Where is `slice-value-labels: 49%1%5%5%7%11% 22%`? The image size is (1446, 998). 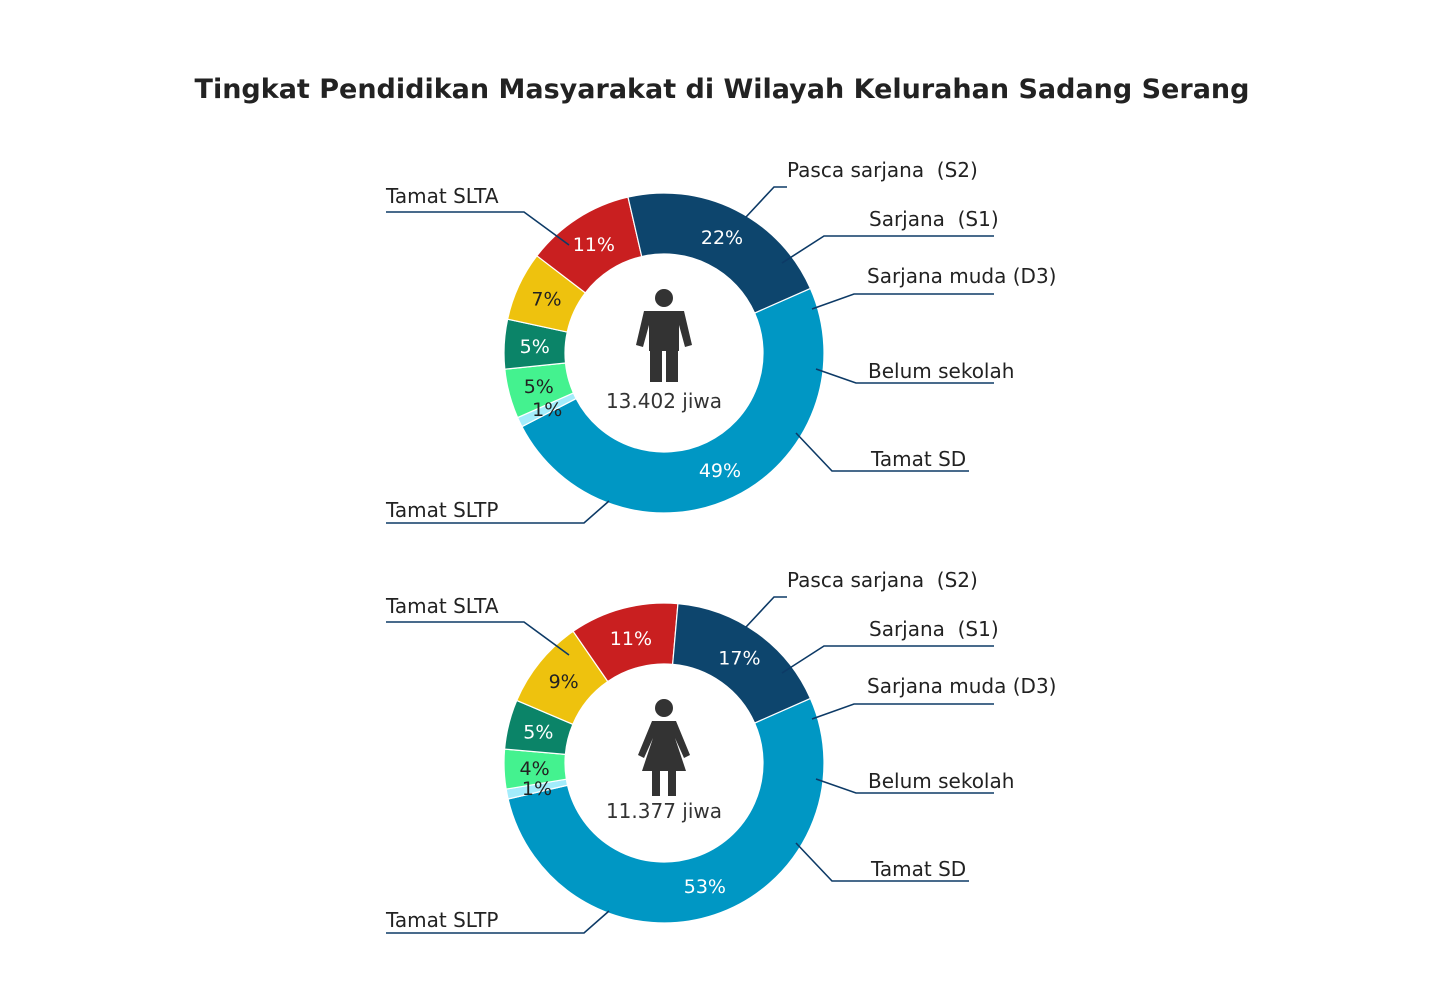 slice-value-labels: 49%1%5%5%7%11% 22% is located at coordinates (631, 354).